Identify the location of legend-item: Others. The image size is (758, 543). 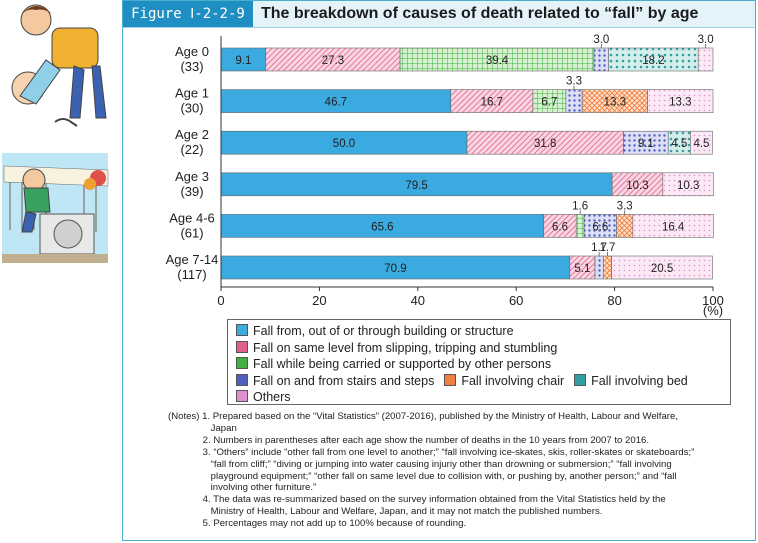
(263, 397).